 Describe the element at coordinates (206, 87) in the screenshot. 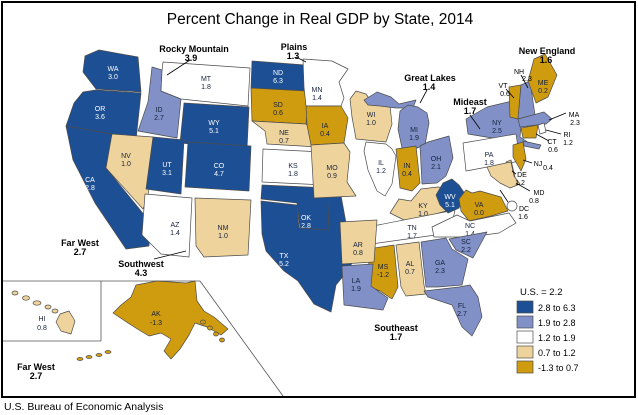

I see `state-mt-value: 1.8` at that location.